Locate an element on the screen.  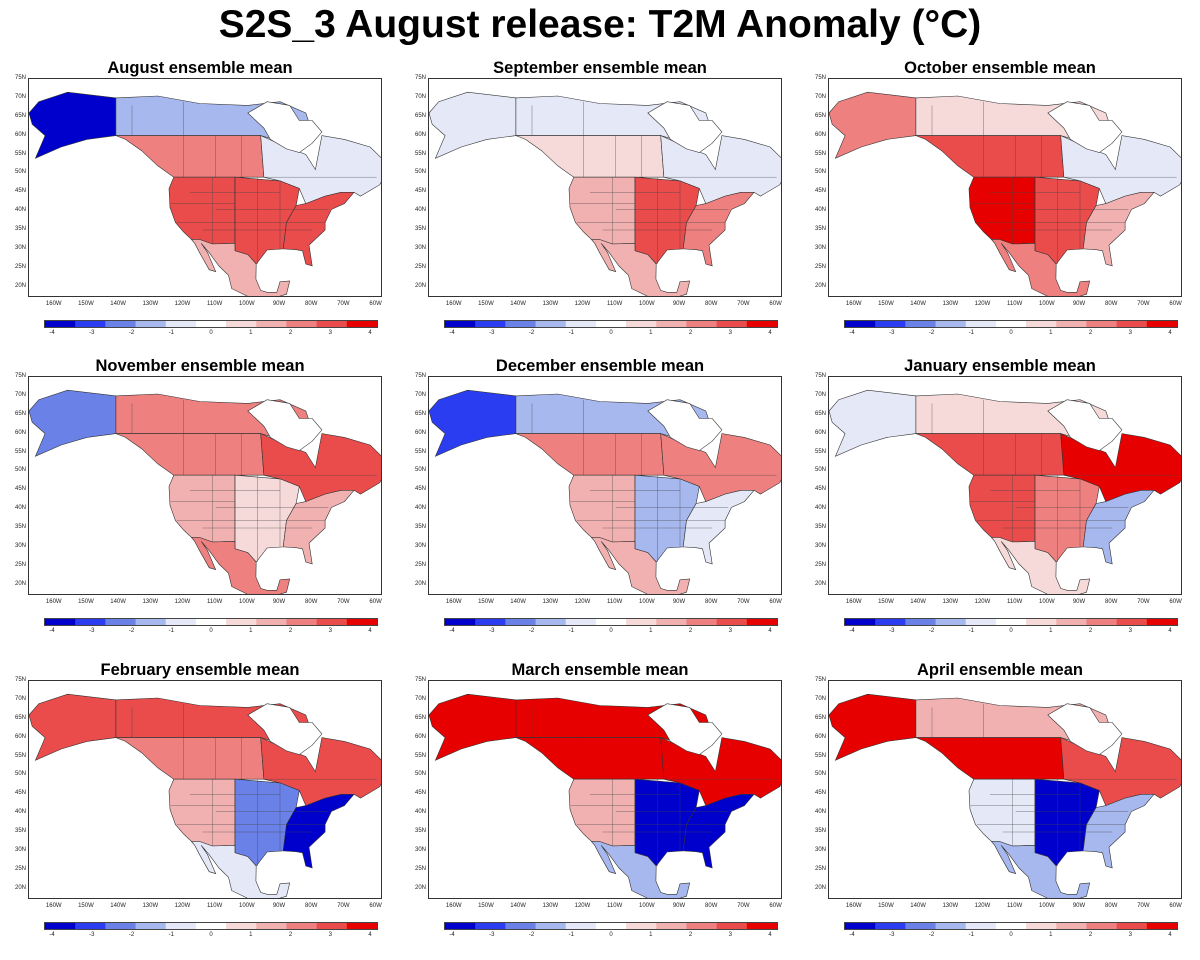
panel-title: January ensemble mean is located at coordinates (1000, 366).